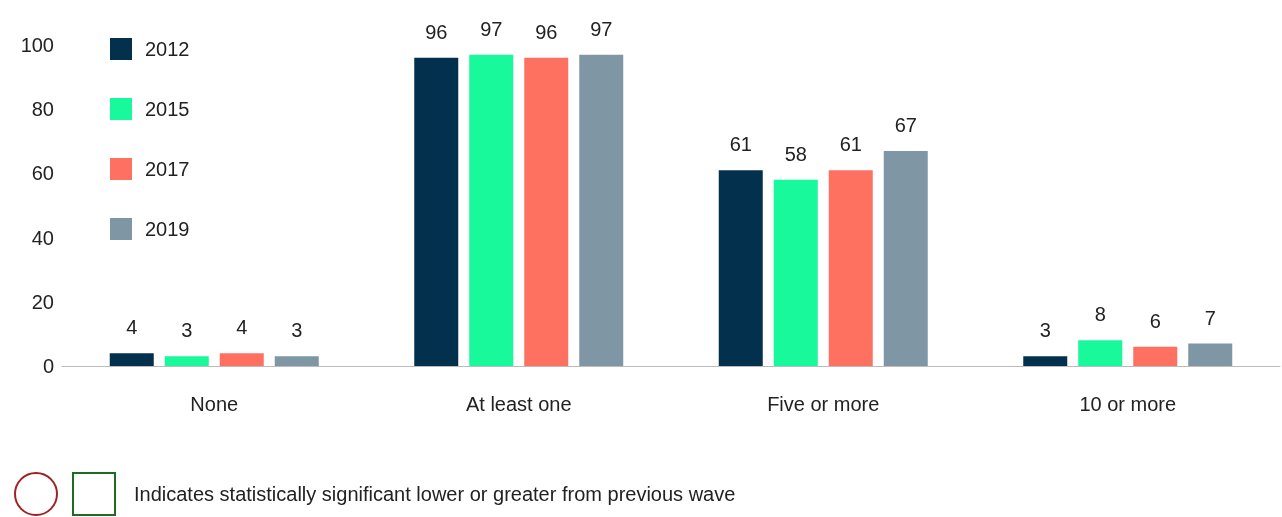 The image size is (1282, 517). Describe the element at coordinates (167, 169) in the screenshot. I see `legend-label: 2017` at that location.